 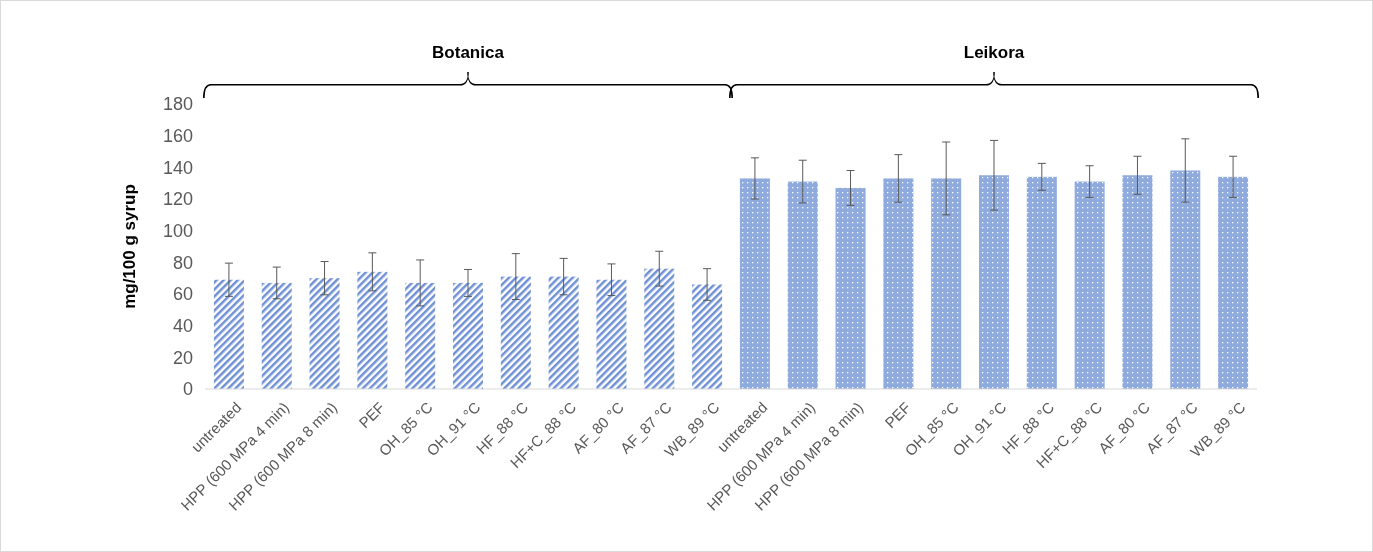 What do you see at coordinates (177, 135) in the screenshot?
I see `y-tick-label: 160` at bounding box center [177, 135].